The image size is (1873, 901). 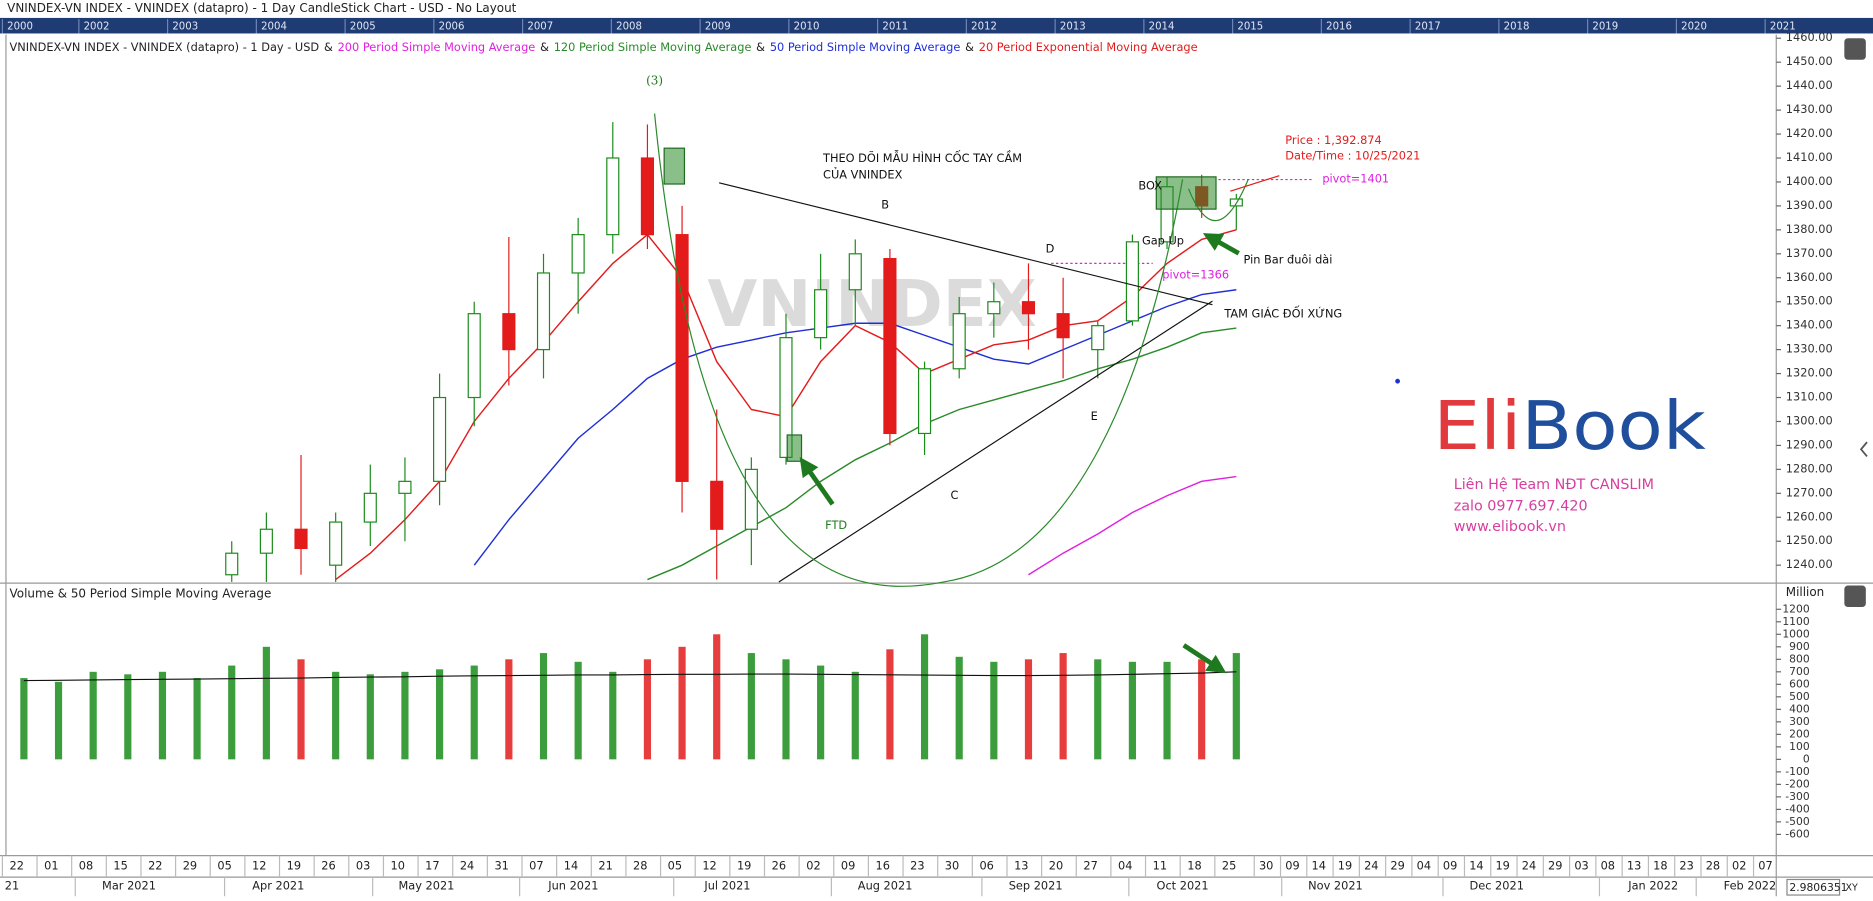 What do you see at coordinates (1355, 179) in the screenshot?
I see `pivot-label: pivot=1401` at bounding box center [1355, 179].